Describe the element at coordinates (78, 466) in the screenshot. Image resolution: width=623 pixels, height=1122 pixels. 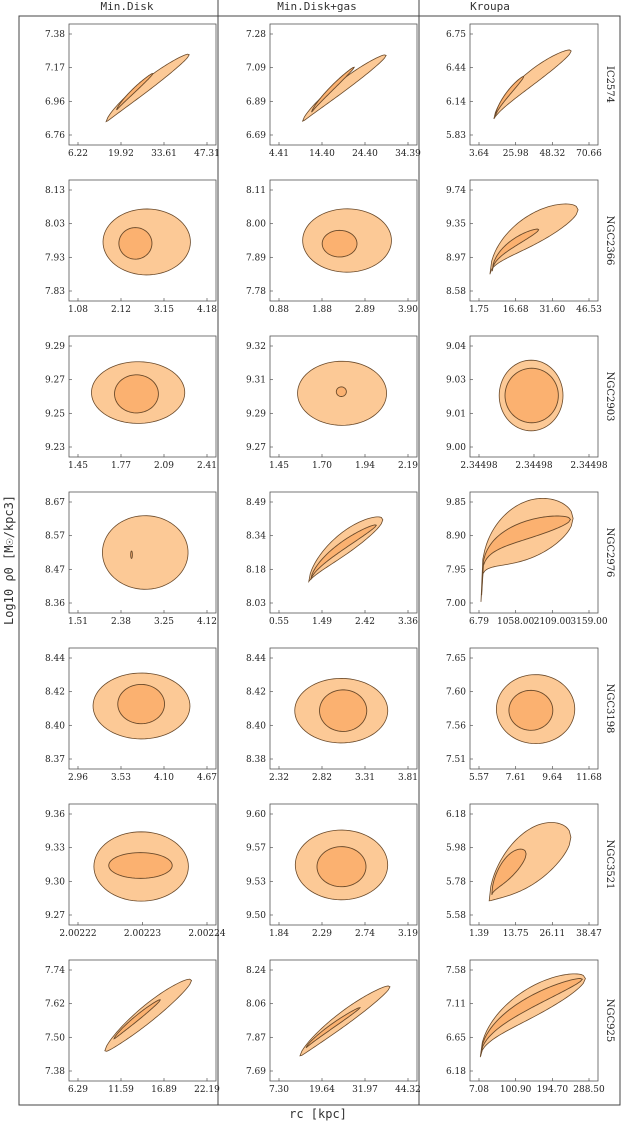
I see `x-tick-label: 1.45` at that location.